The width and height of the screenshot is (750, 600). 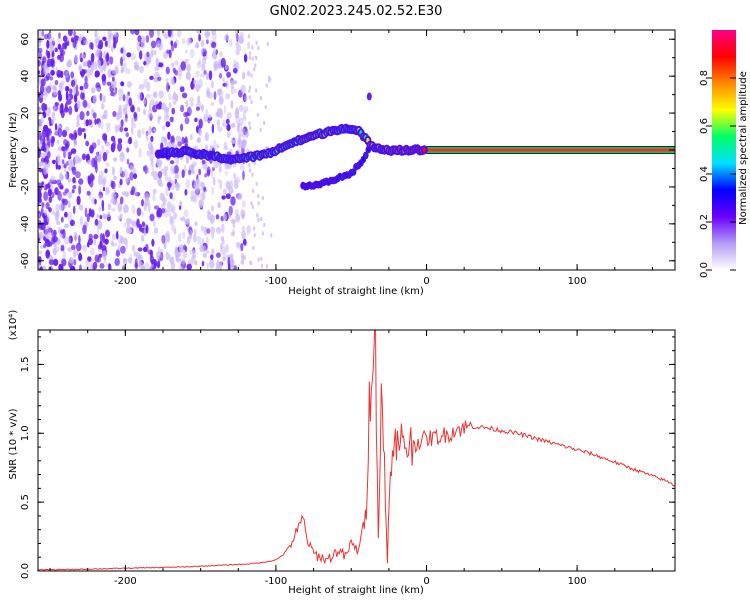 I want to click on y-tick-label: 0.5, so click(x=25, y=502).